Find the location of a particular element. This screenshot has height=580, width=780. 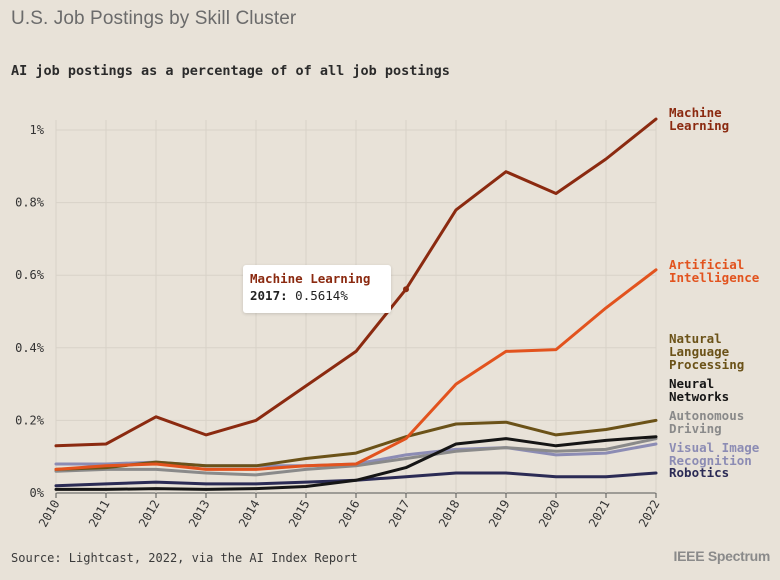

legend-autonomous-driving: Autonomous Driving is located at coordinates (707, 422).